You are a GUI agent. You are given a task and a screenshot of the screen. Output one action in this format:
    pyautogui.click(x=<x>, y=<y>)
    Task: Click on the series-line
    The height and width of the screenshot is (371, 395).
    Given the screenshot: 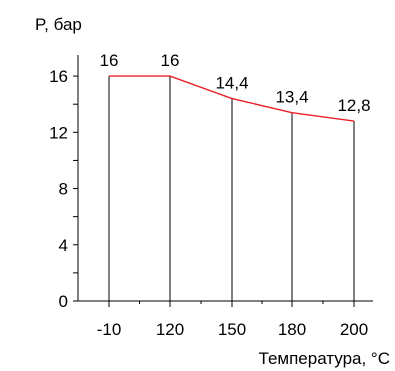 What is the action you would take?
    pyautogui.click(x=232, y=98)
    